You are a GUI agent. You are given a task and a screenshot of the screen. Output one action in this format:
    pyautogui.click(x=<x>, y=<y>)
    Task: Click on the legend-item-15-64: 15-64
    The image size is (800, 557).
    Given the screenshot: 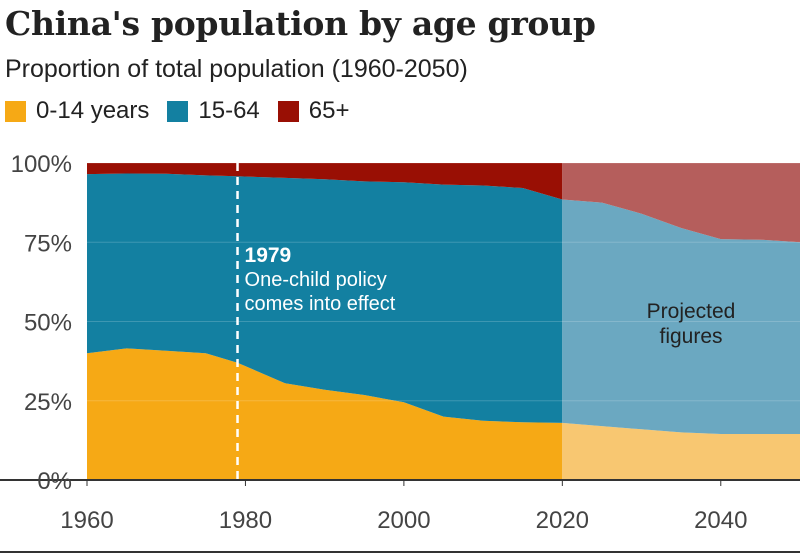 What is the action you would take?
    pyautogui.click(x=213, y=111)
    